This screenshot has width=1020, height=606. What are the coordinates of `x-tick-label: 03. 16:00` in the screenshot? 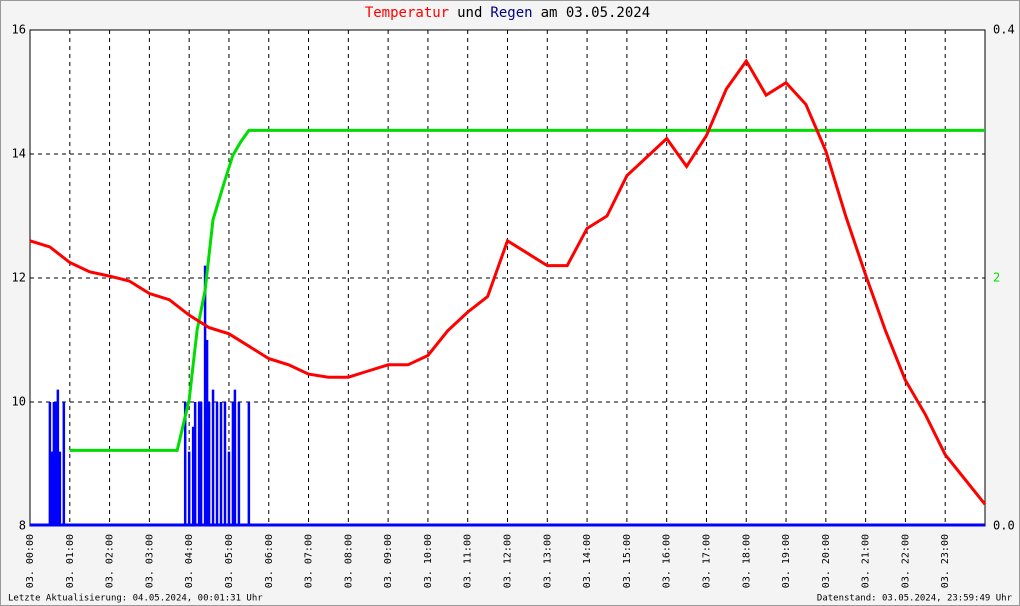 It's located at (667, 561).